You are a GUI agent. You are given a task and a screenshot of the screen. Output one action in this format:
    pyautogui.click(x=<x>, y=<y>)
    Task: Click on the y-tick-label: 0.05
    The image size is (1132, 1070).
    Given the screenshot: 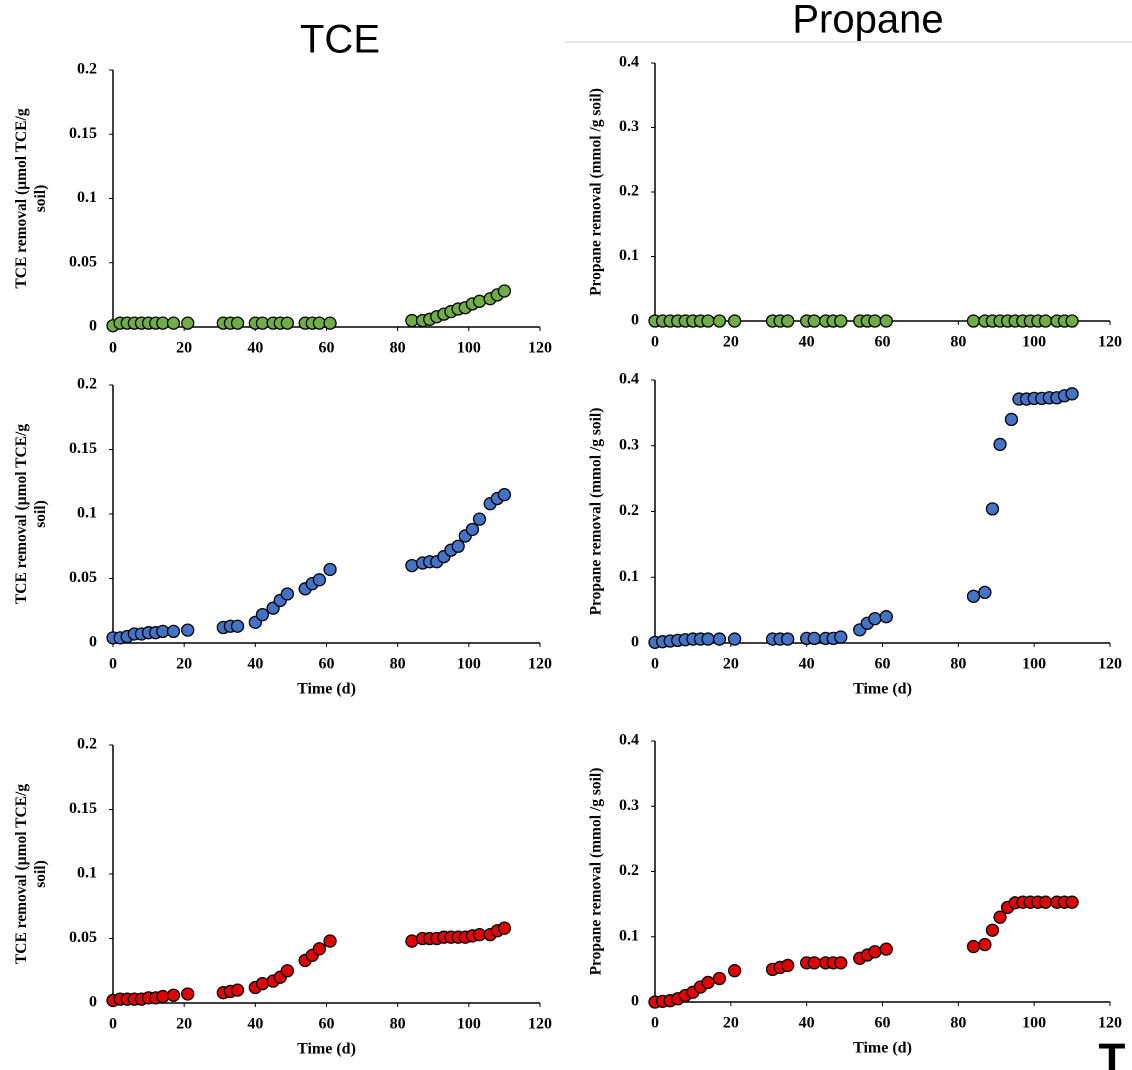 What is the action you would take?
    pyautogui.click(x=83, y=261)
    